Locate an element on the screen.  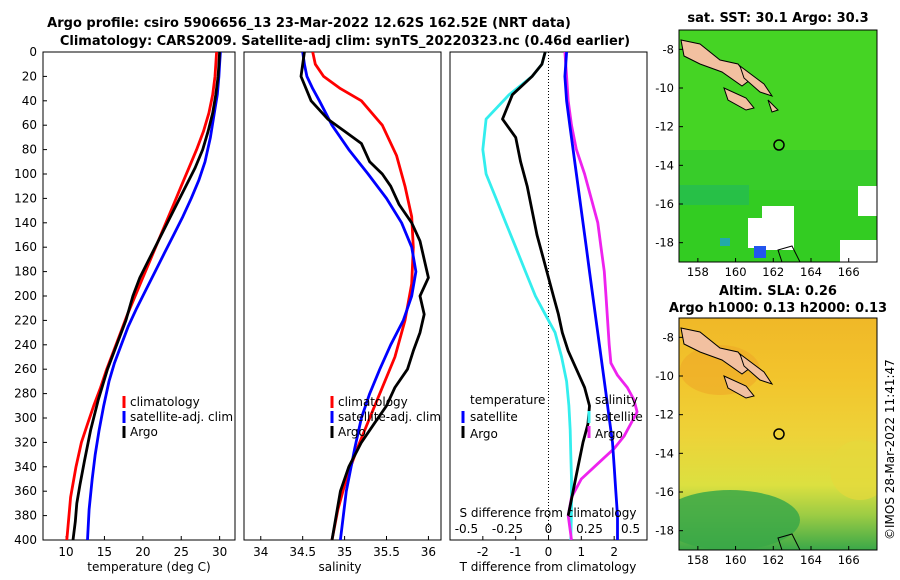
x-tick-label: 10 is located at coordinates (65, 552).